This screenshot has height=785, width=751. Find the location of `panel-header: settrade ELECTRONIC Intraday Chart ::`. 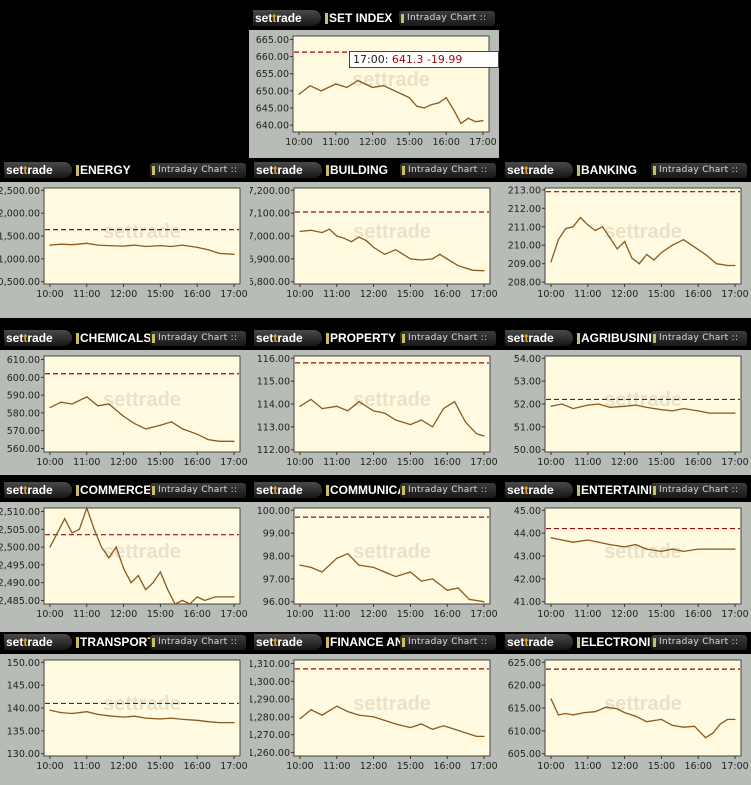

panel-header: settrade ELECTRONIC Intraday Chart :: is located at coordinates (626, 643).